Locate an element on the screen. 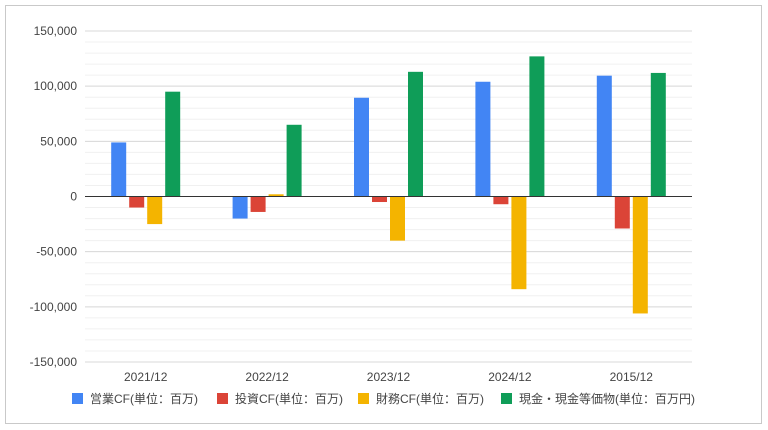 This screenshot has width=768, height=430. y-tick-label: 150,000 is located at coordinates (56, 31).